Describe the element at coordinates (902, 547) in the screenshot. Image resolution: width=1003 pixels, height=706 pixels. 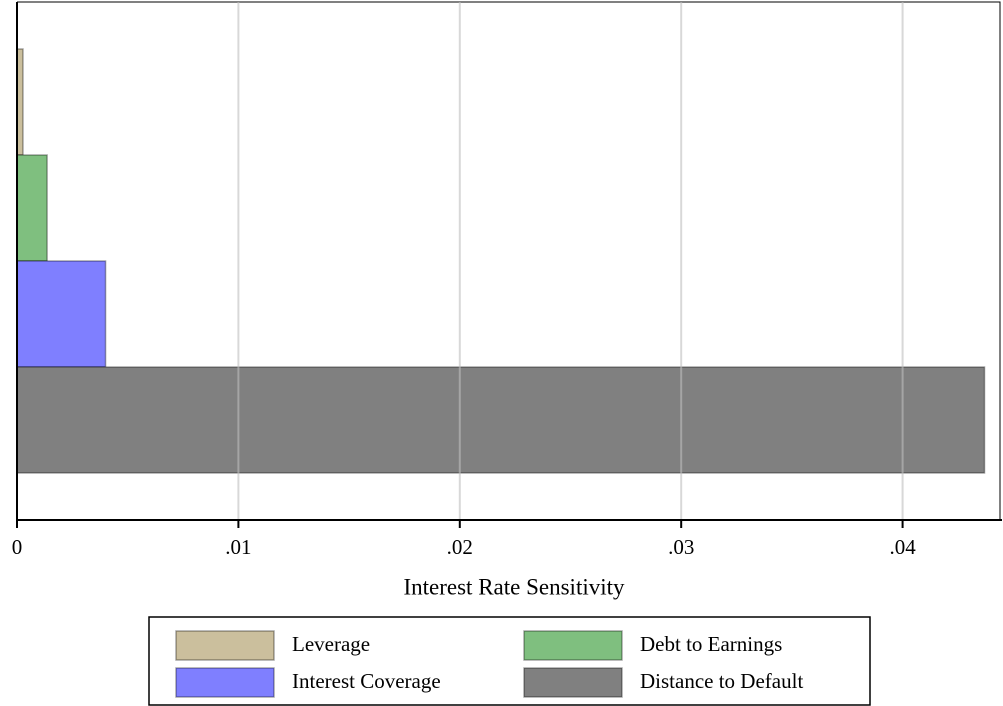
I see `x-tick-label: .04` at that location.